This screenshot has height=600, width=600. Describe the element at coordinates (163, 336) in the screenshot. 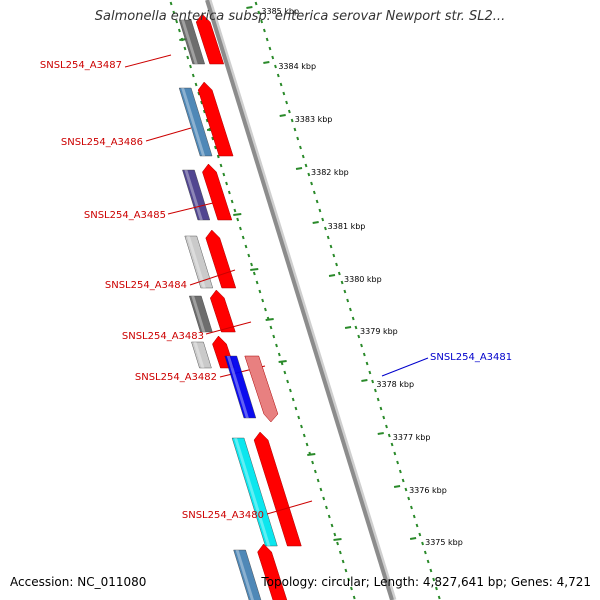

I see `gene-label: SNSL254_A3483` at that location.